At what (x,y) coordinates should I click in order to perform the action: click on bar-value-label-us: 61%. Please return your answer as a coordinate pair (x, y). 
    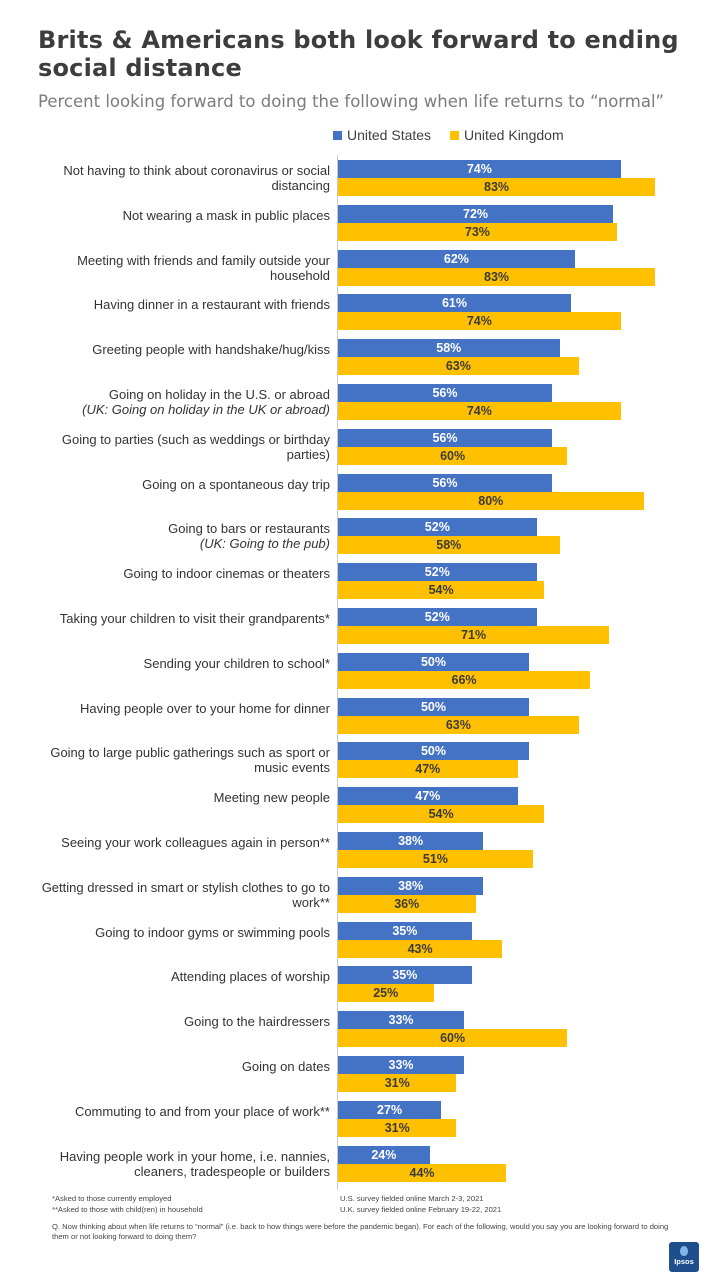
    Looking at the image, I should click on (454, 303).